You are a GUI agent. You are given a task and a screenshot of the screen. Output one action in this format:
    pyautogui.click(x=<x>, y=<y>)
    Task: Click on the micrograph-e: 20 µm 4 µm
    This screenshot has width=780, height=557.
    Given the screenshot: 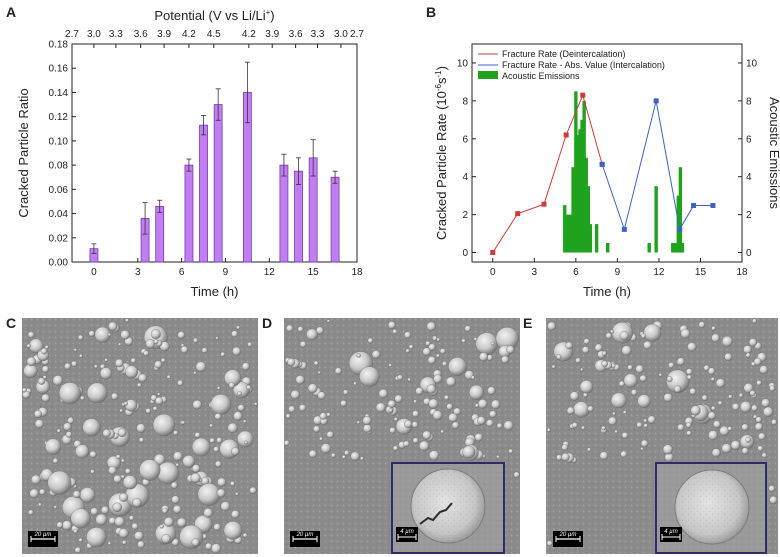 What is the action you would take?
    pyautogui.click(x=662, y=436)
    